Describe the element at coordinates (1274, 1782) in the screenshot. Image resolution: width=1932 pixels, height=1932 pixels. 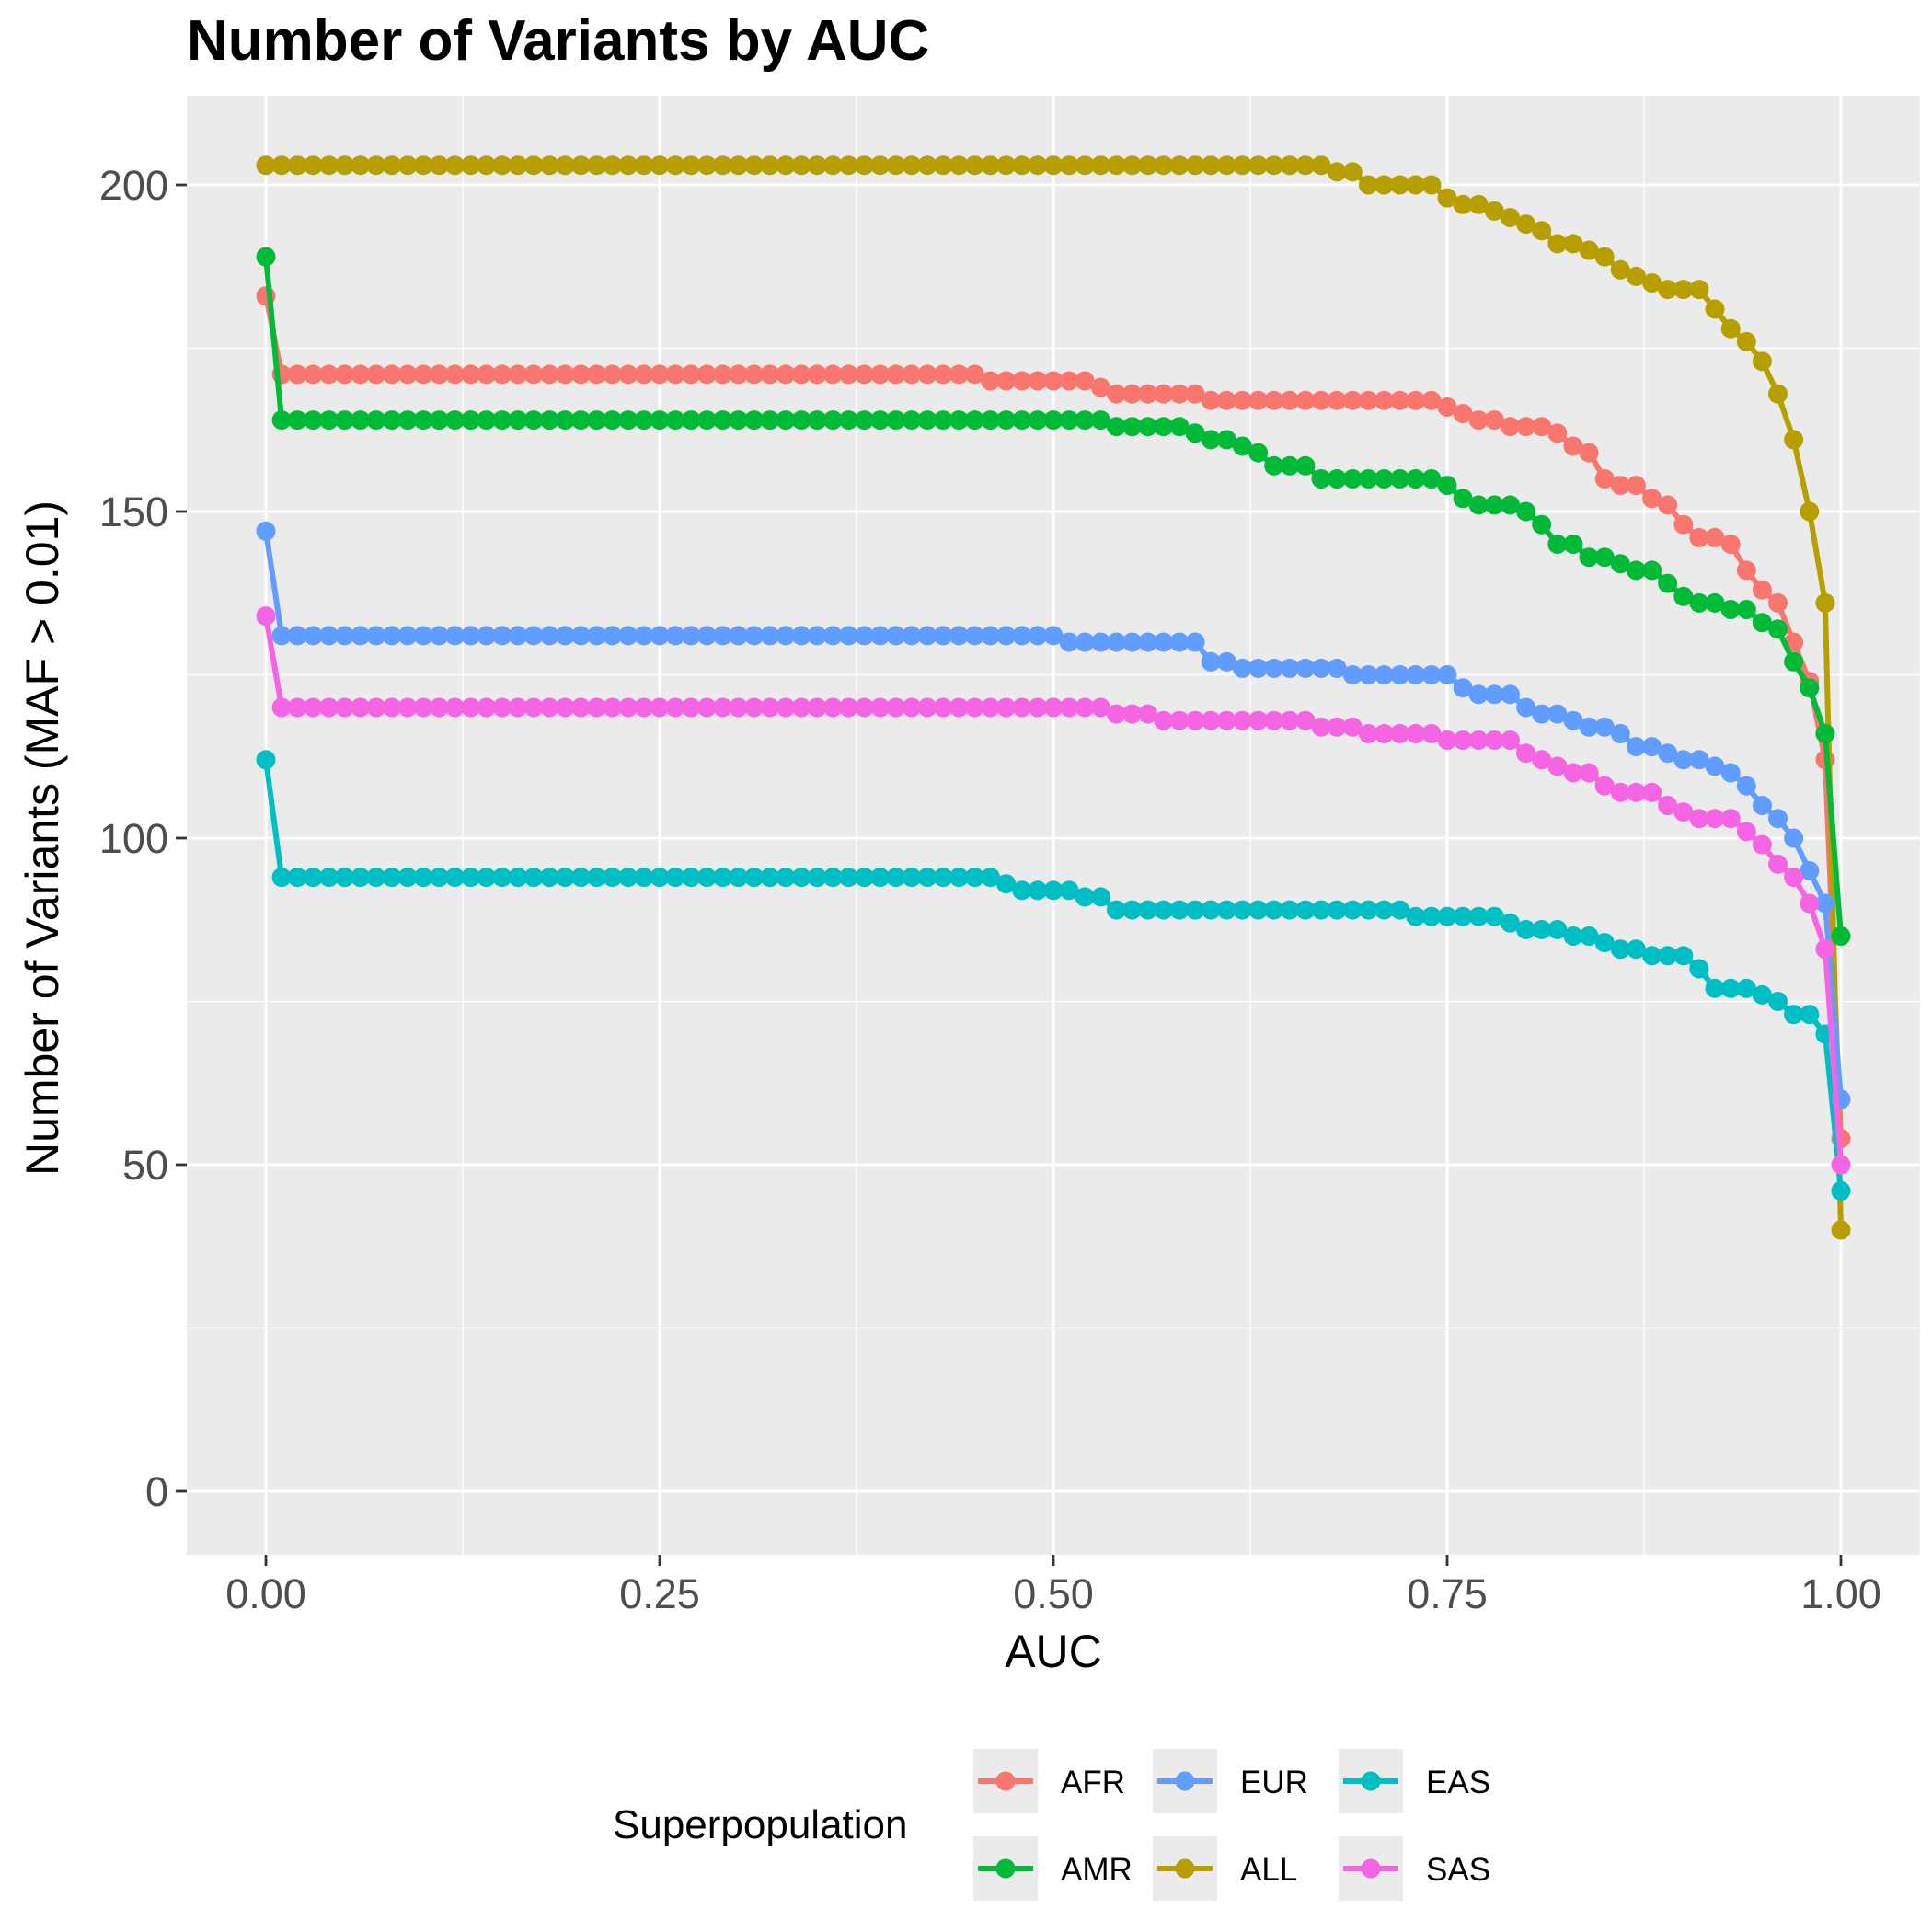
I see `legend-label-eur: EUR` at that location.